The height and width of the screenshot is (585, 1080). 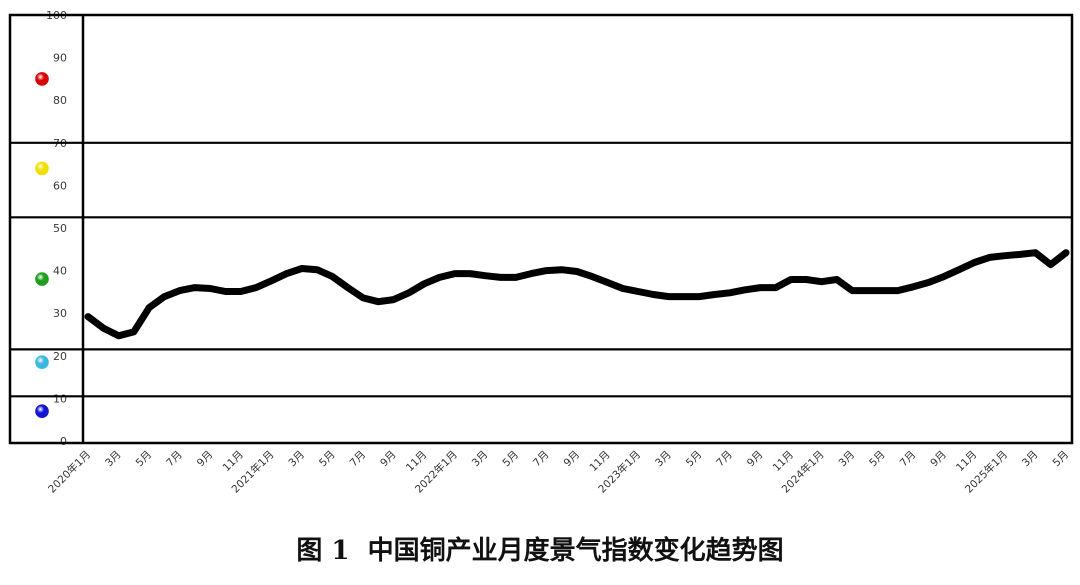 What do you see at coordinates (60, 271) in the screenshot?
I see `y-tick-label: 40` at bounding box center [60, 271].